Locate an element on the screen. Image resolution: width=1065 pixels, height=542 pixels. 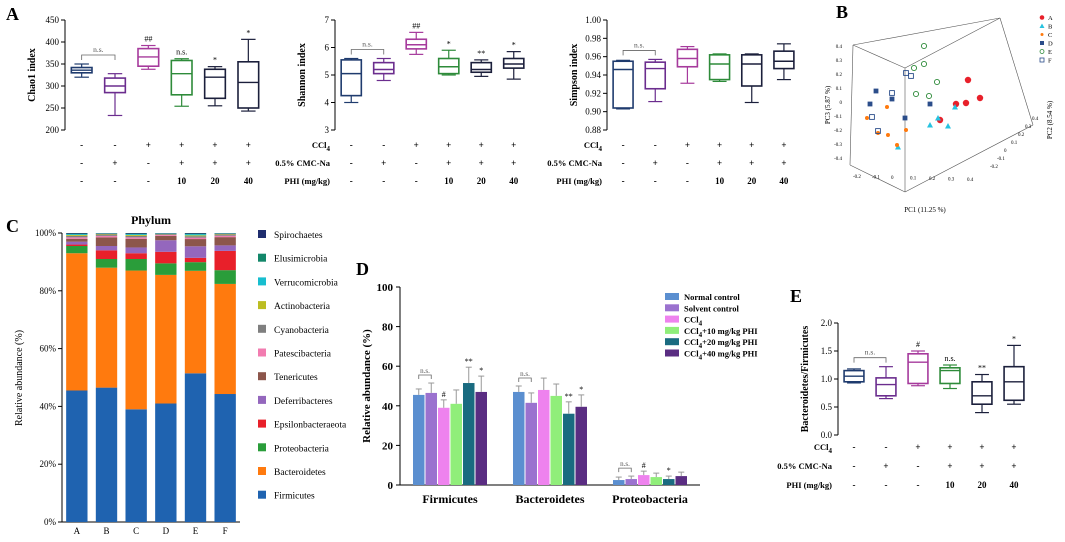
treatment-label: PHI (mg/kg) is located at coordinates (809, 485).